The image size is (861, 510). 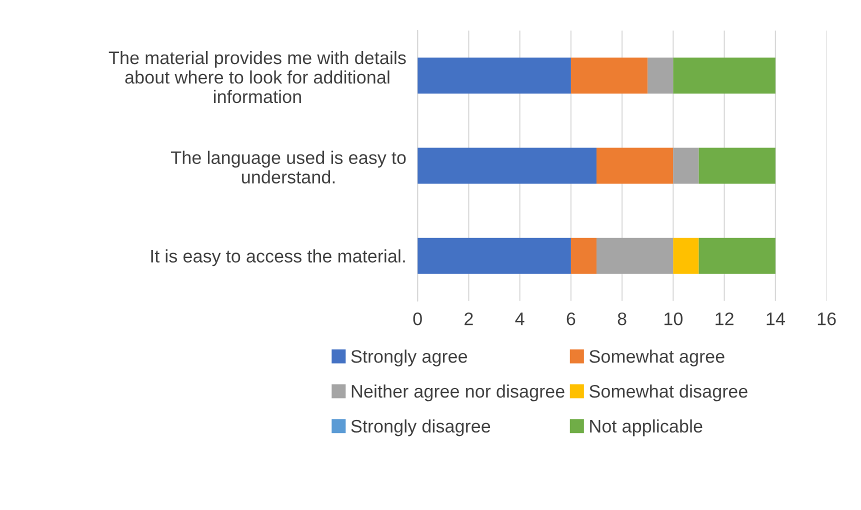 I want to click on x-tick-label: 4, so click(x=519, y=319).